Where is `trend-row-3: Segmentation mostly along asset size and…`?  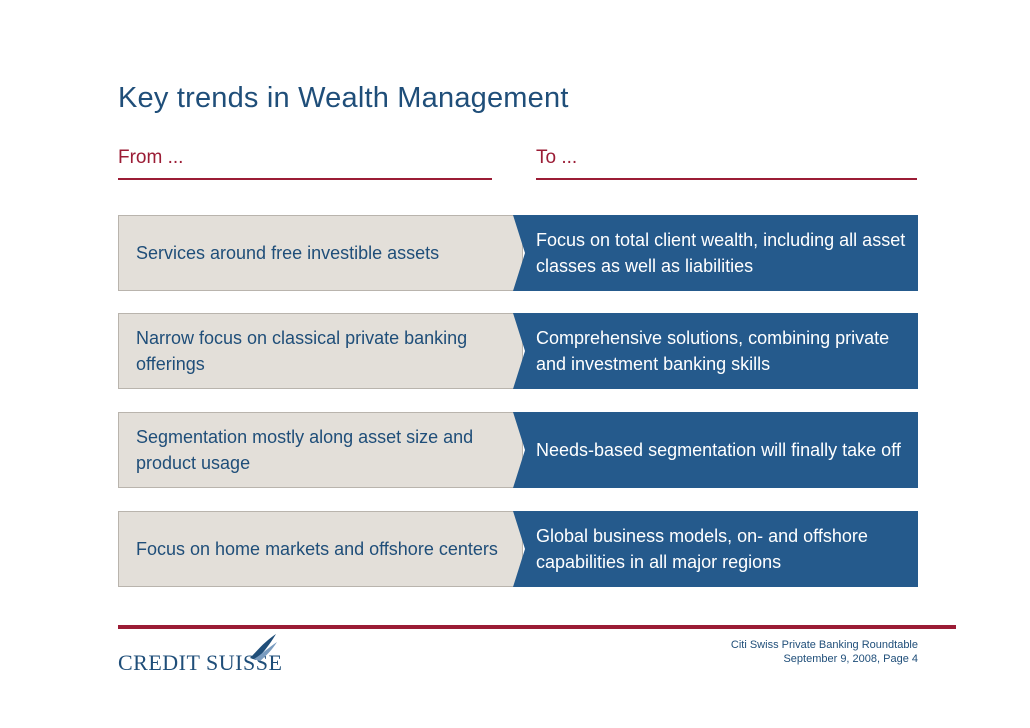
trend-row-3: Segmentation mostly along asset size and… is located at coordinates (518, 450).